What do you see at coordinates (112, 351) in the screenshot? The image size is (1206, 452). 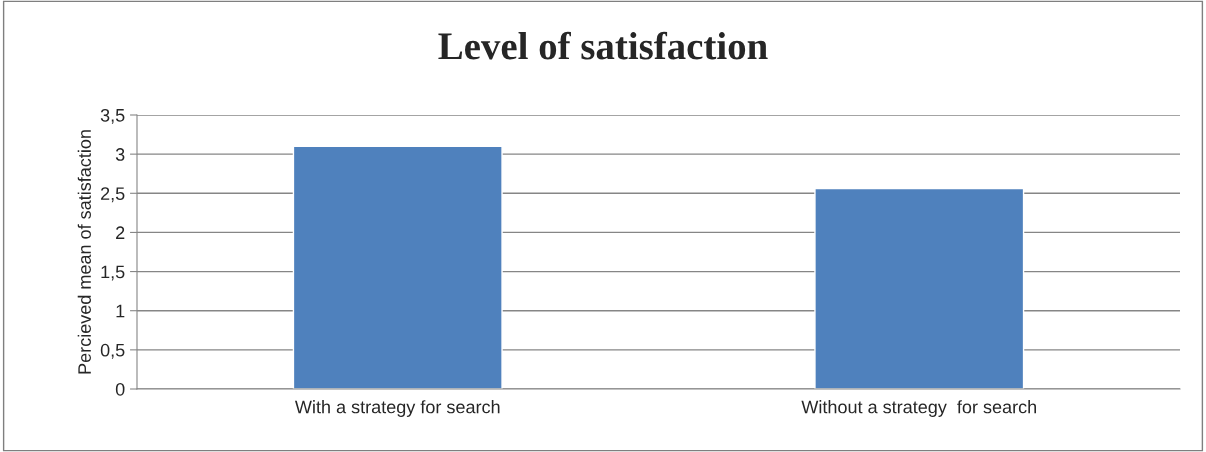 I see `y-tick-label: 0,5` at bounding box center [112, 351].